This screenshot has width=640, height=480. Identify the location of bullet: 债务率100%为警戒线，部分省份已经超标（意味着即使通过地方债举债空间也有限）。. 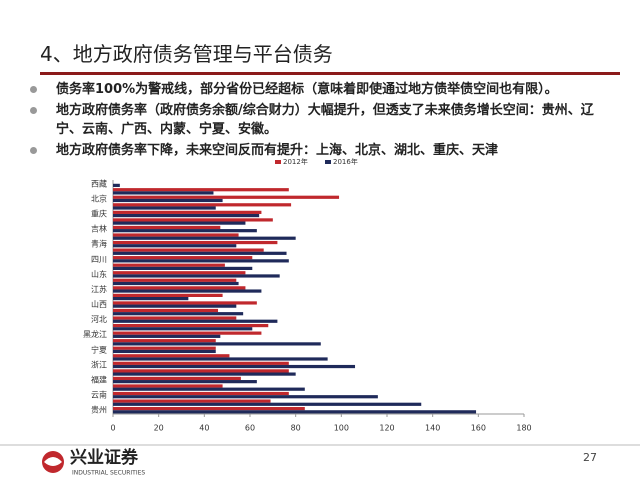
(320, 89).